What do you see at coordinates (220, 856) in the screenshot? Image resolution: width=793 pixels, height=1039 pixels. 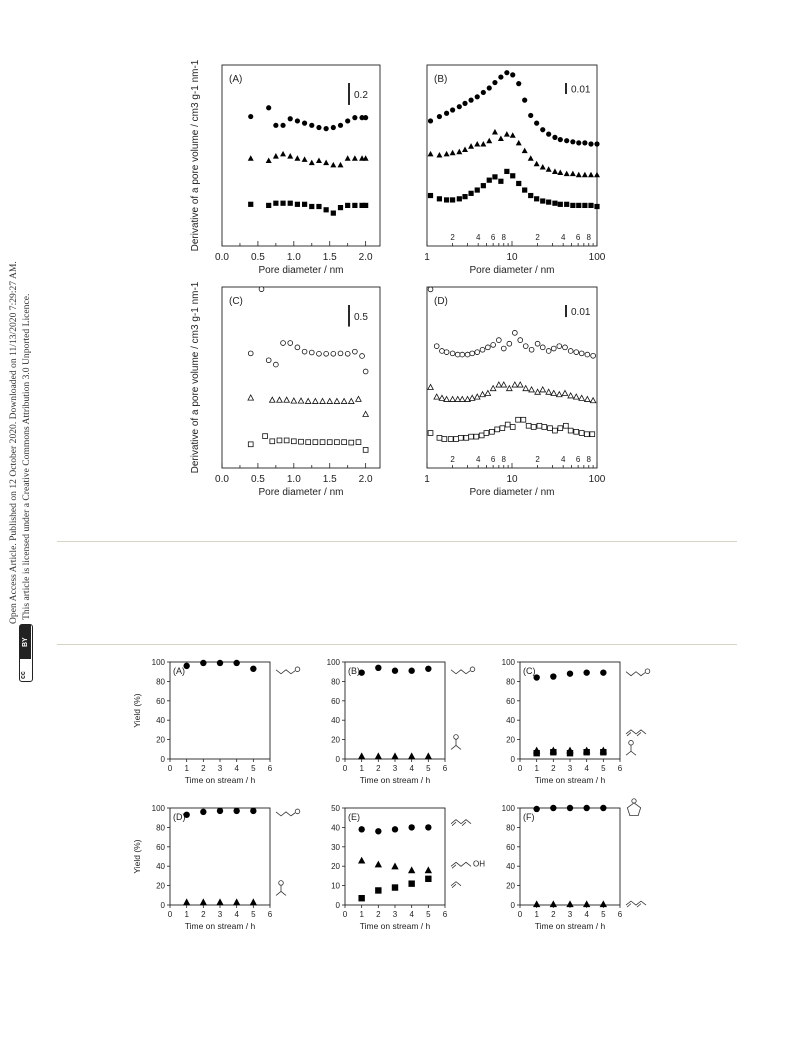 I see `plot-frame` at bounding box center [220, 856].